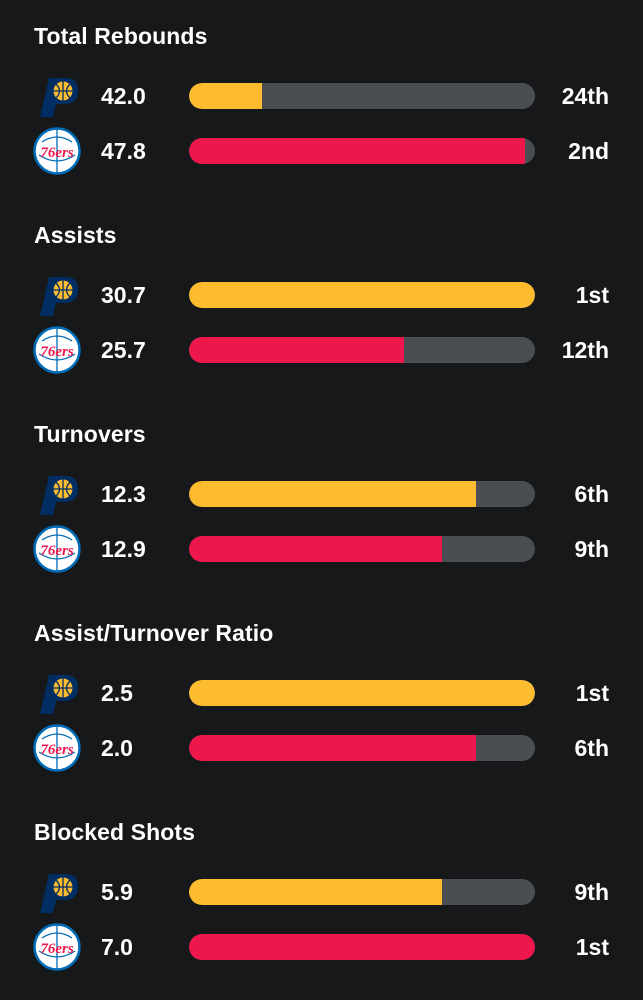  I want to click on stat-value: 12.9, so click(123, 549).